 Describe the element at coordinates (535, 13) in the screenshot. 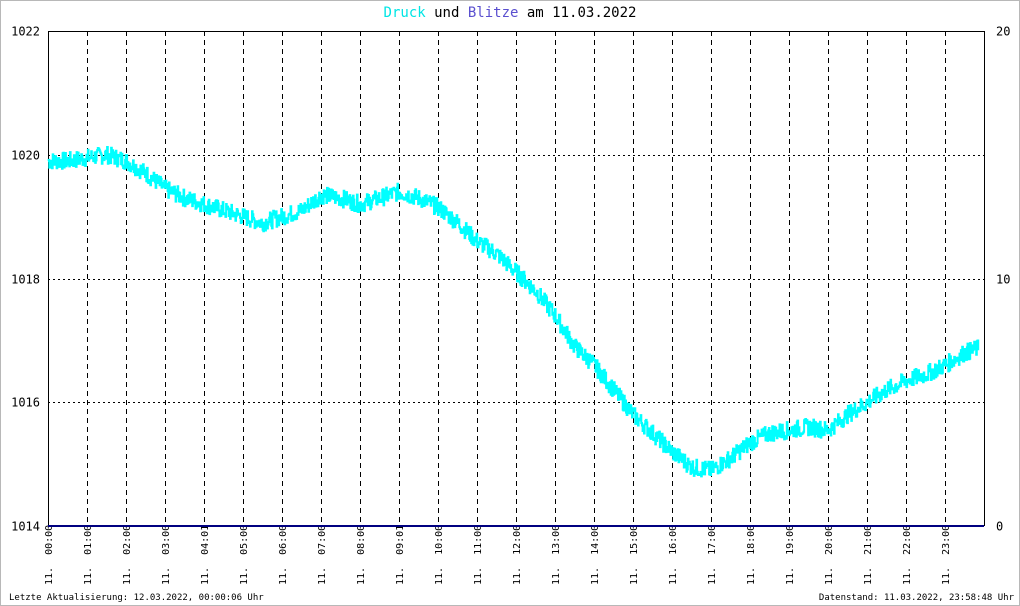

I see `title-date-prefix: am` at that location.